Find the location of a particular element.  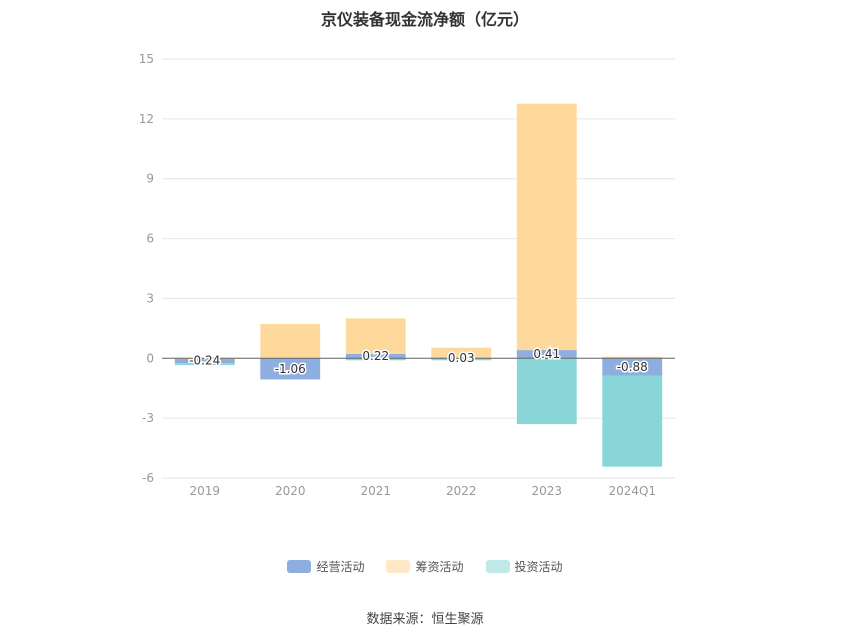

x-tick-label: 2024Q1 is located at coordinates (632, 491).